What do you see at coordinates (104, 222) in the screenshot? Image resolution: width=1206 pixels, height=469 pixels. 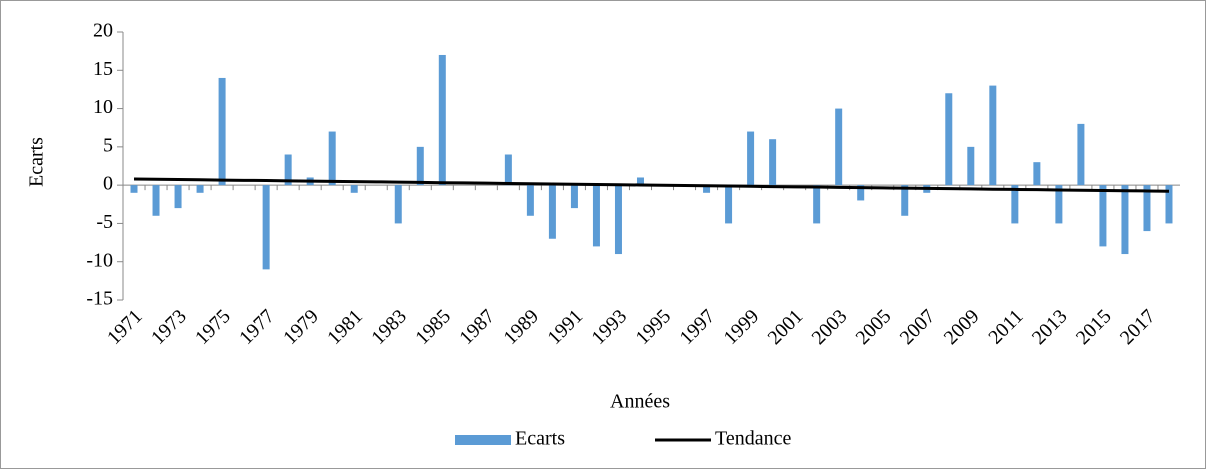 I see `y-tick-label: -5` at bounding box center [104, 222].